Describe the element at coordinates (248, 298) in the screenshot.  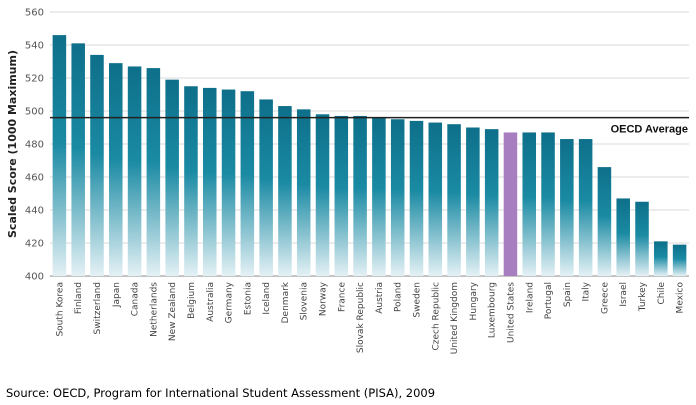
I see `category-label: Estonia` at that location.